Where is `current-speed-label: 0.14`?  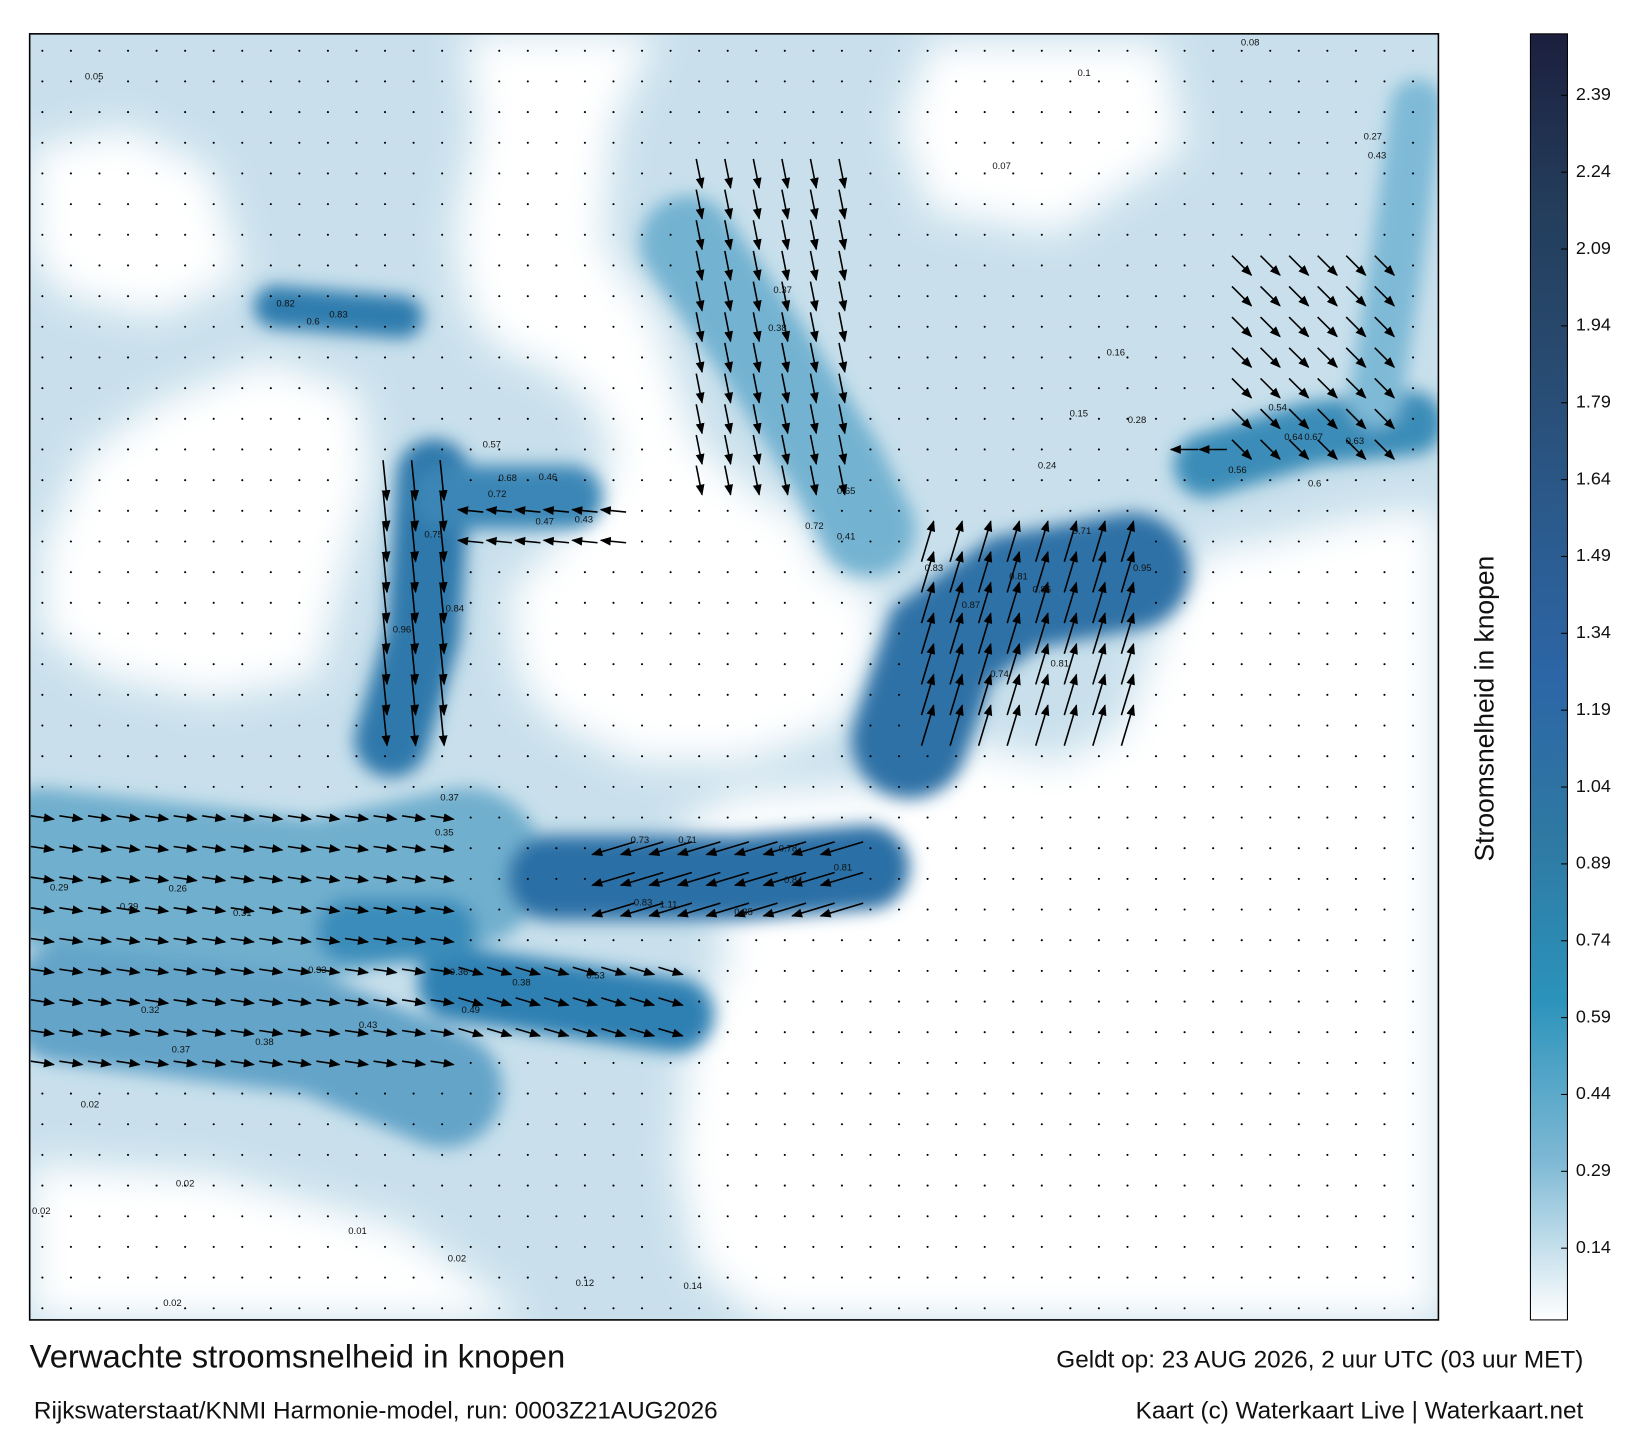 current-speed-label: 0.14 is located at coordinates (693, 1286).